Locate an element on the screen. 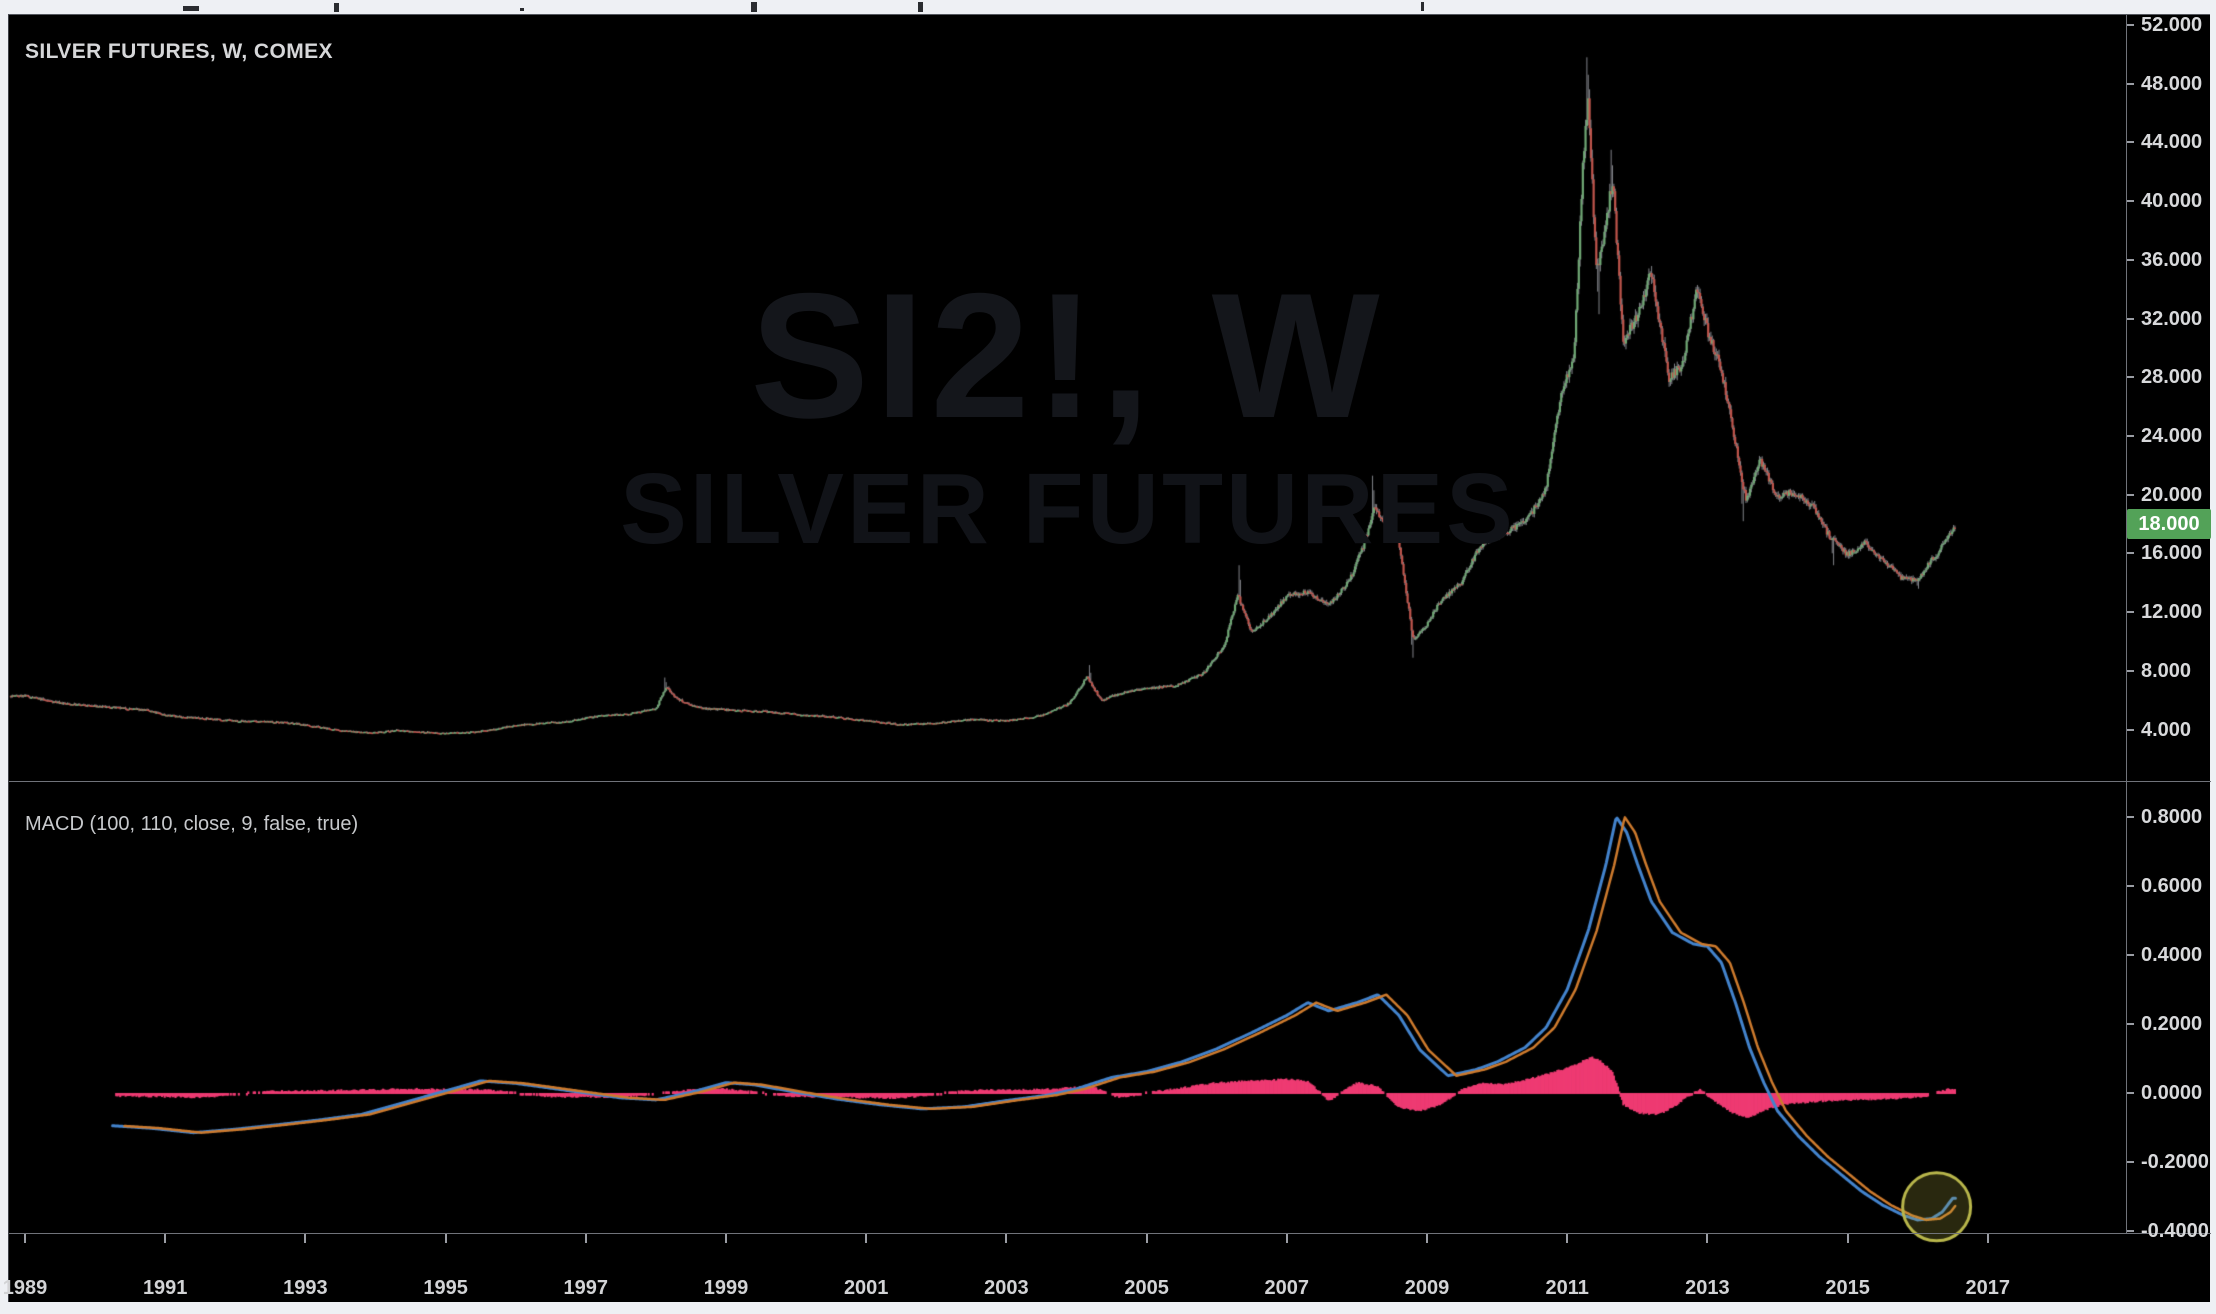 This screenshot has width=2216, height=1314. time-axis-label: 2015 is located at coordinates (1847, 1288).